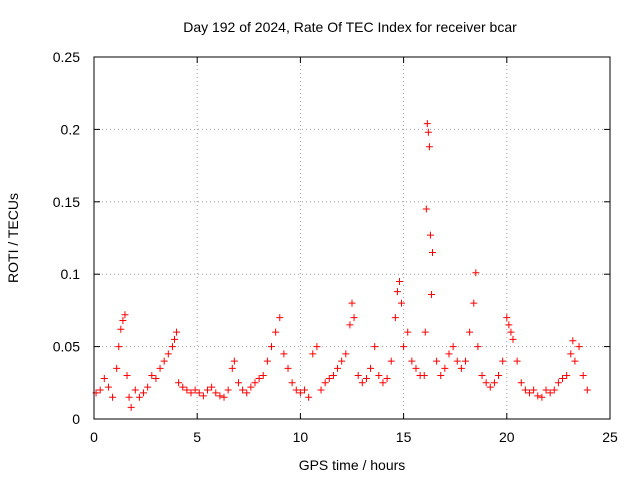  Describe the element at coordinates (507, 437) in the screenshot. I see `x-tick-label: 20` at that location.